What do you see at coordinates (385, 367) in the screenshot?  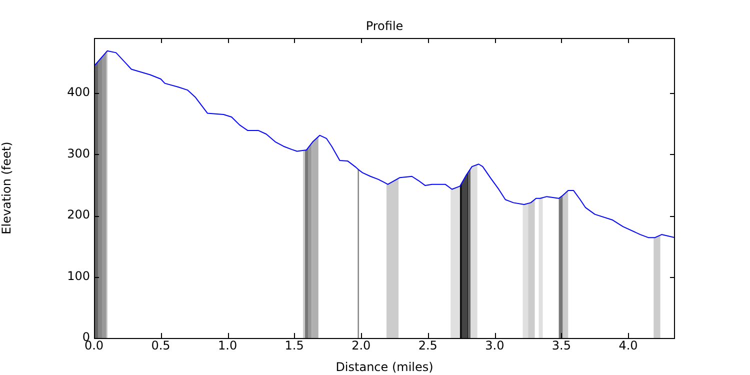 I see `x-axis-title: Distance (miles)` at bounding box center [385, 367].